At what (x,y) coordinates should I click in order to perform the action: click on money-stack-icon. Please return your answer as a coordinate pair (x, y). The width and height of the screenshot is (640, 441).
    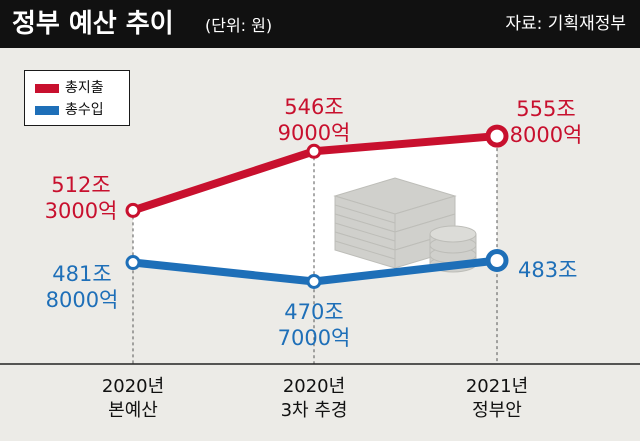
    Looking at the image, I should click on (395, 223).